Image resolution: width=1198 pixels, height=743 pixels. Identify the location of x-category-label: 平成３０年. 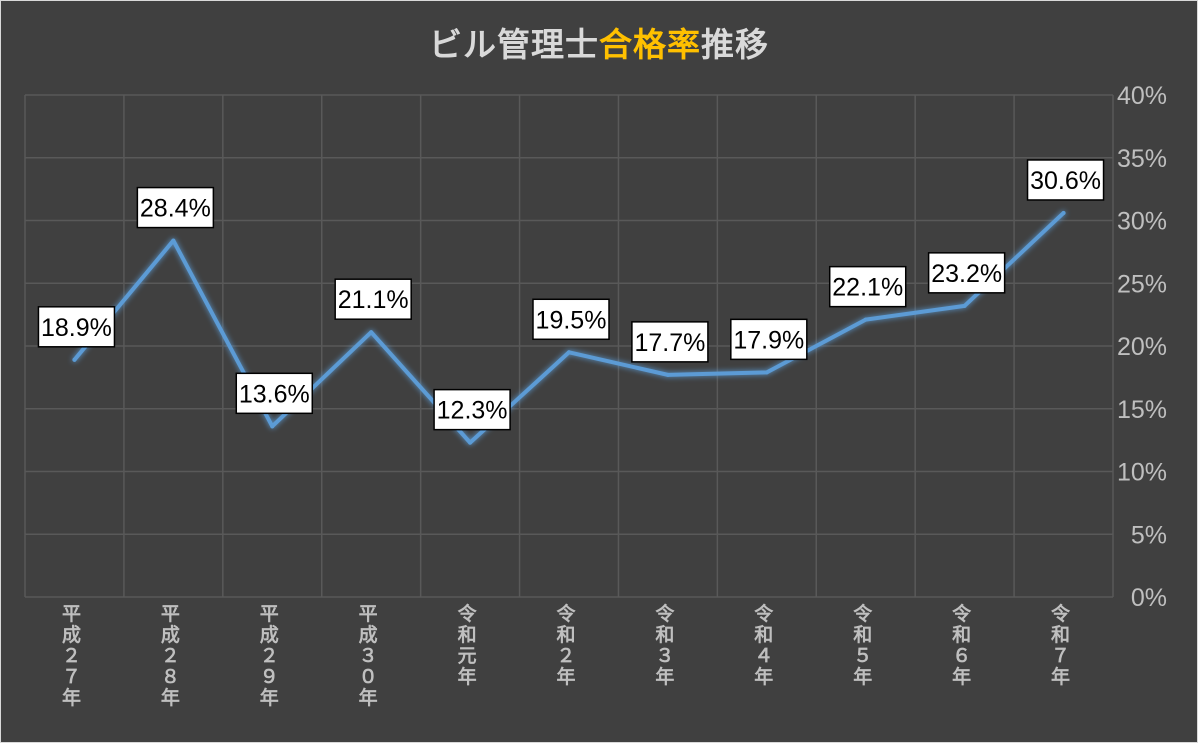
(368, 656).